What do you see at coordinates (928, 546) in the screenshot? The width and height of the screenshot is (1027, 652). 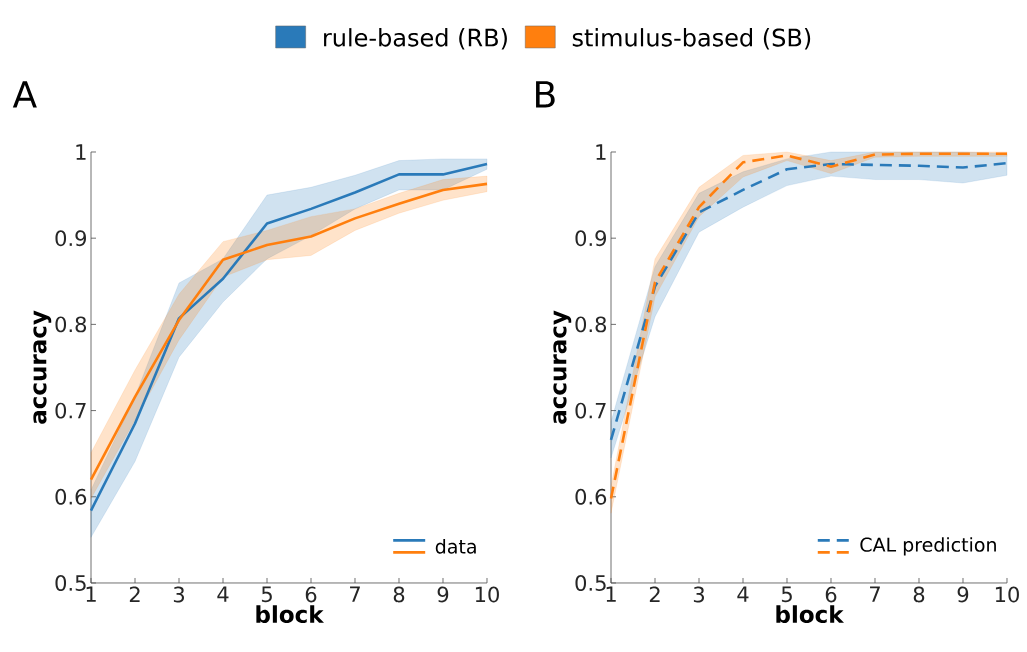 I see `annotation: CAL prediction` at bounding box center [928, 546].